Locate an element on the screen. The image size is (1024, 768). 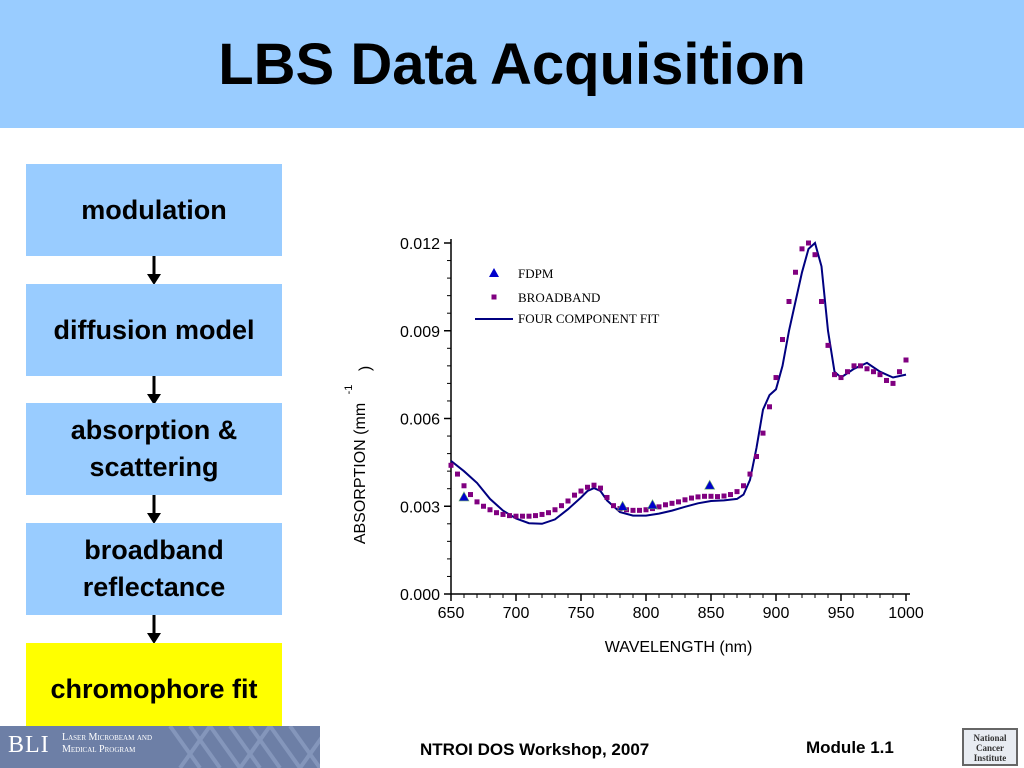
bli-logo: BLI Laser Microbeam and Medical Program is located at coordinates (160, 747).